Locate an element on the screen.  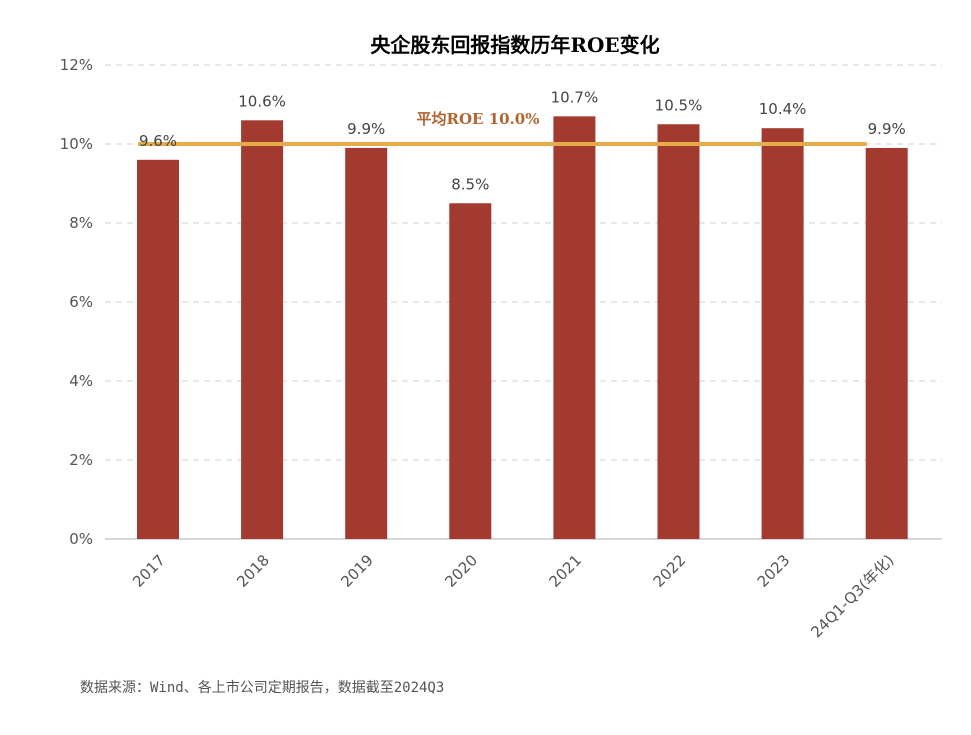
x-tick-label: 2017 is located at coordinates (149, 571).